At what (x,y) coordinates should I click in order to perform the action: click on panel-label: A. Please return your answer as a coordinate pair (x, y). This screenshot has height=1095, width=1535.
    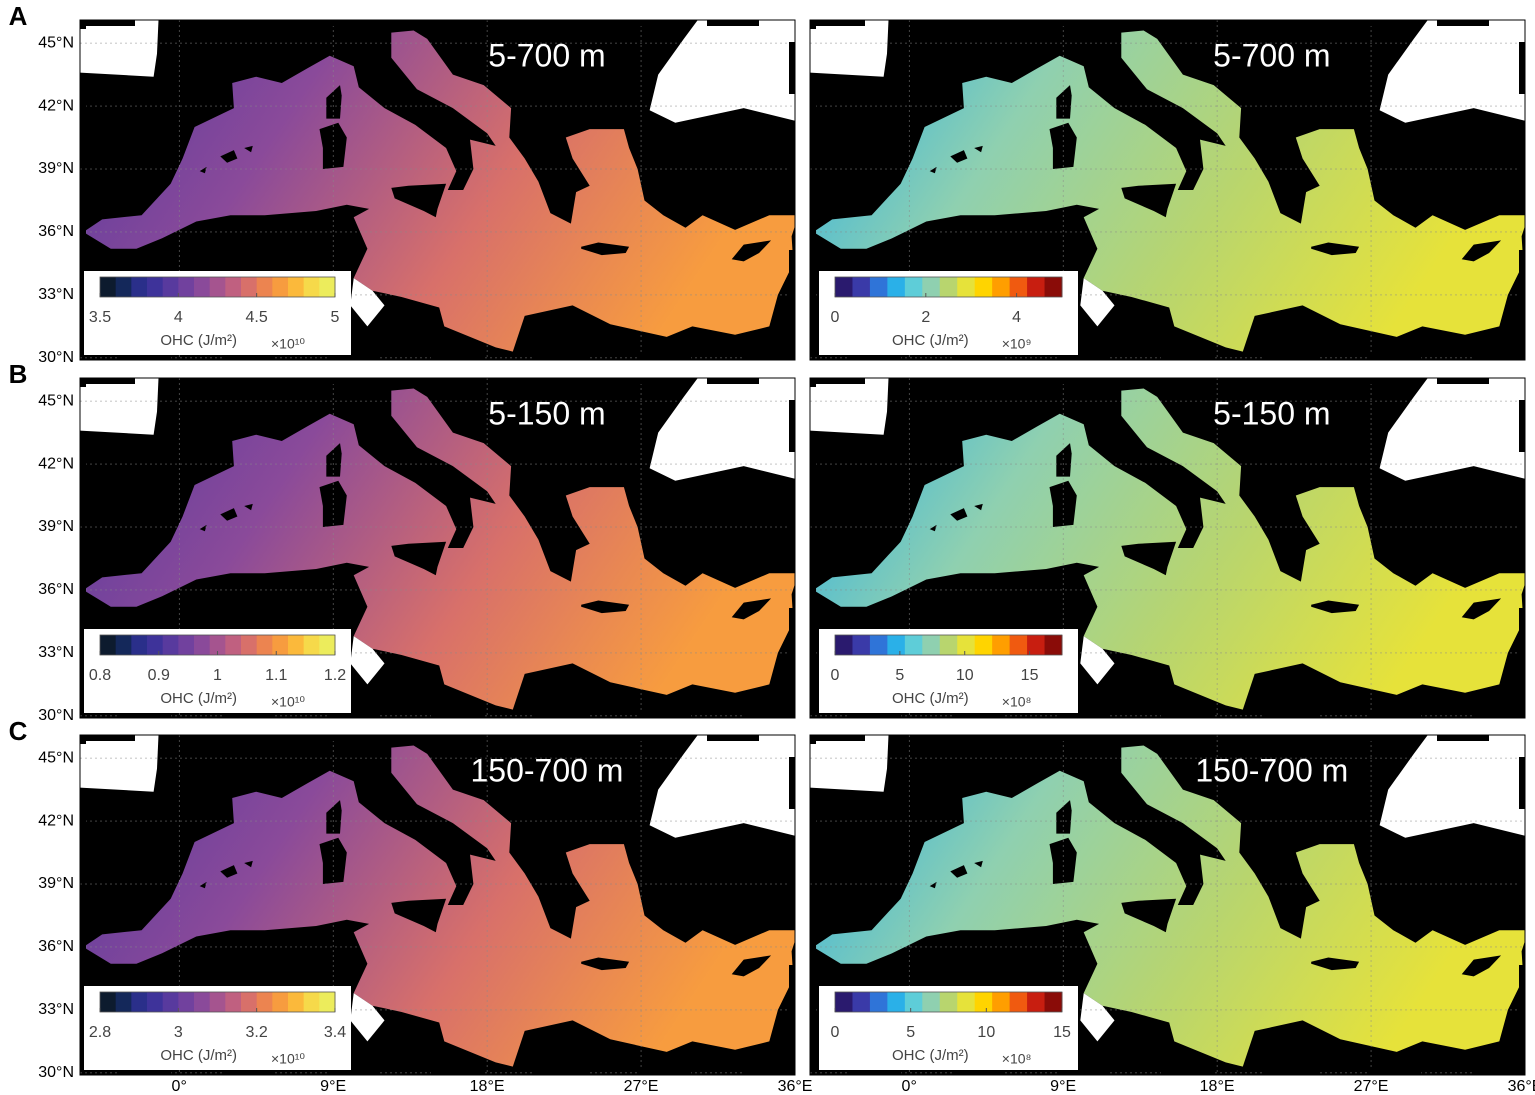
    Looking at the image, I should click on (18, 16).